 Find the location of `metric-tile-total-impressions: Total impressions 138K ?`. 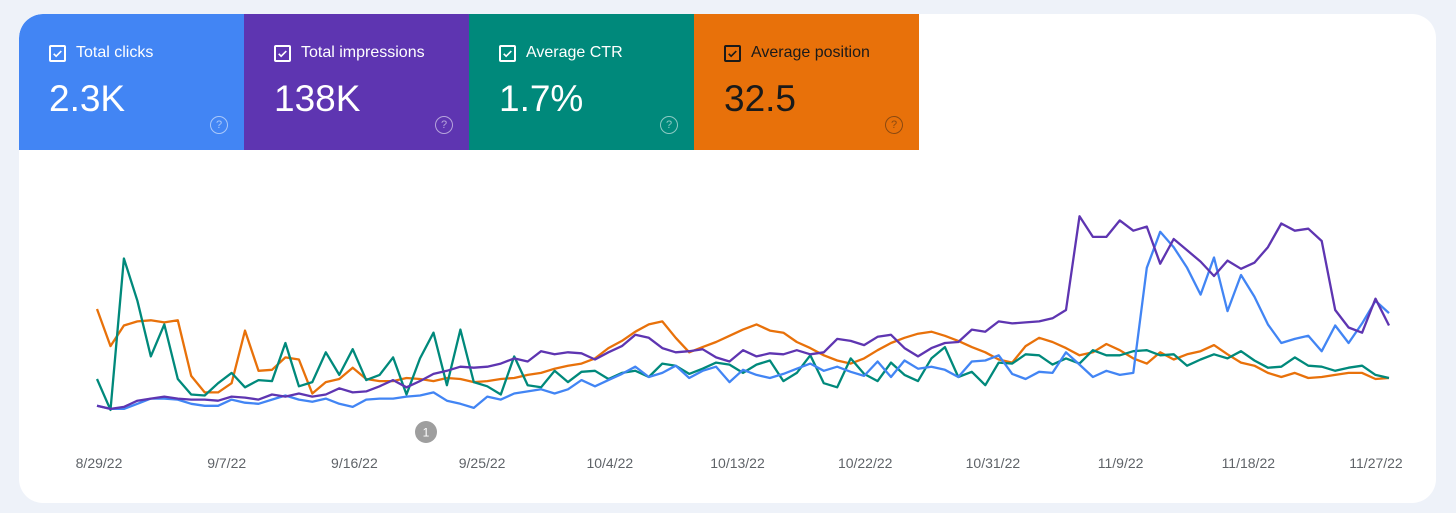

metric-tile-total-impressions: Total impressions 138K ? is located at coordinates (356, 82).